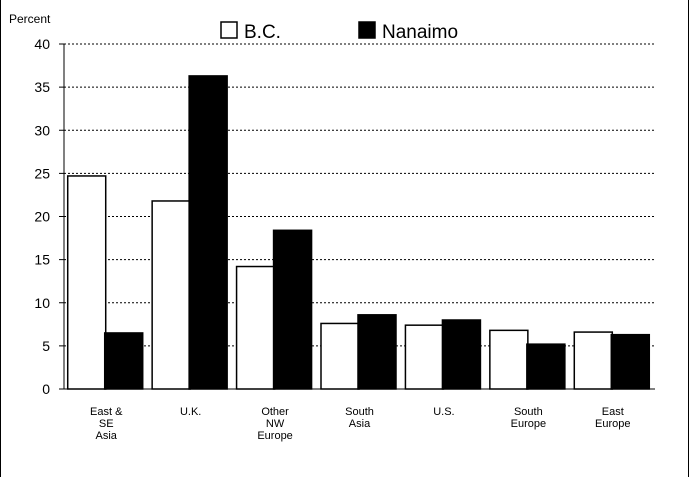 This screenshot has height=477, width=689. Describe the element at coordinates (106, 424) in the screenshot. I see `x-tick-label: SE` at that location.